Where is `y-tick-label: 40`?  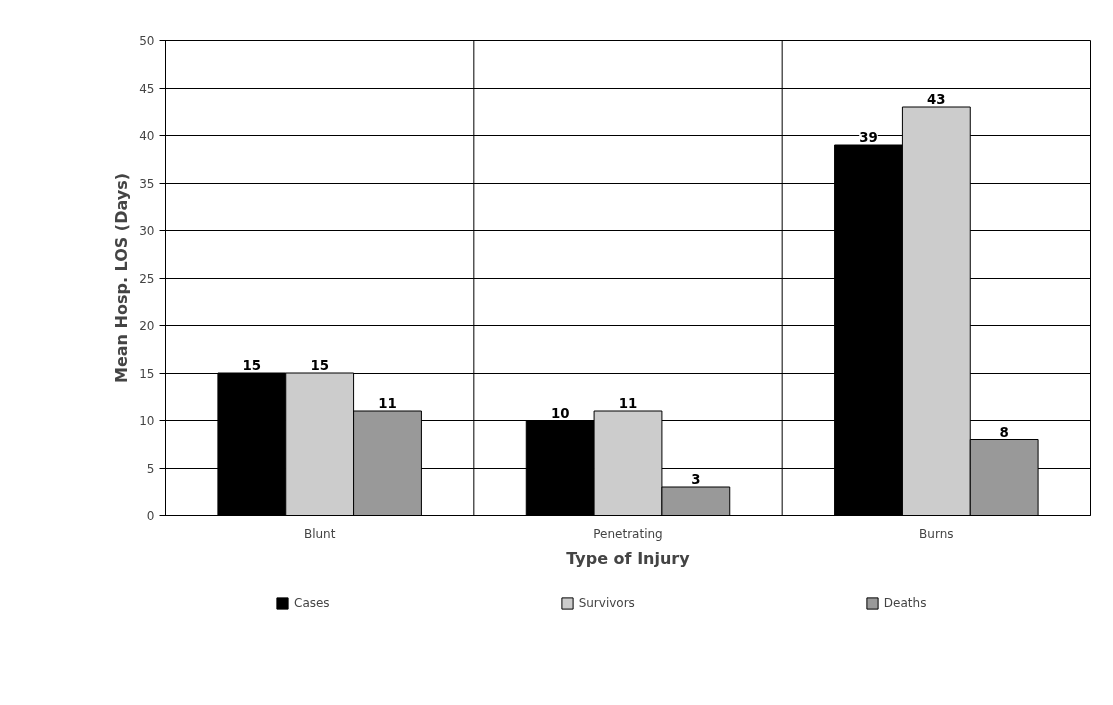 y-tick-label: 40 is located at coordinates (147, 136).